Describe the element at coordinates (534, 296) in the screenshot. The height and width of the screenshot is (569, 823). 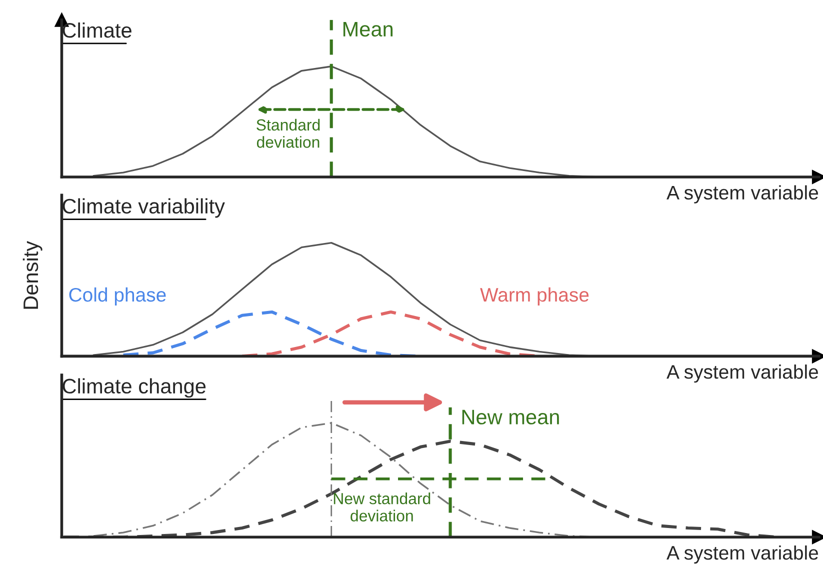
I see `series-label: Warm phase` at that location.